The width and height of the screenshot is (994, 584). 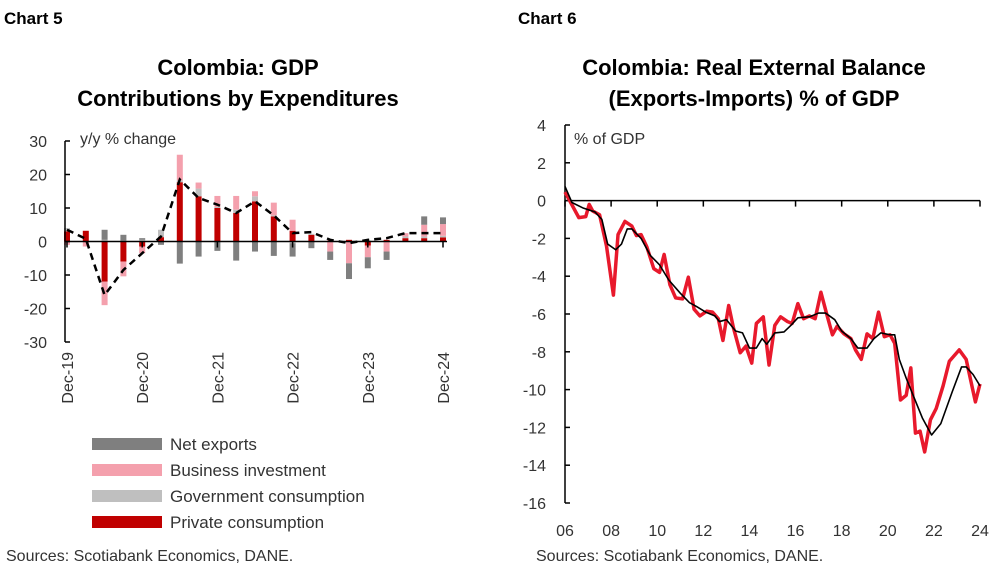 I want to click on chart-6-title-line-1: Colombia: Real External Balance, so click(x=754, y=67).